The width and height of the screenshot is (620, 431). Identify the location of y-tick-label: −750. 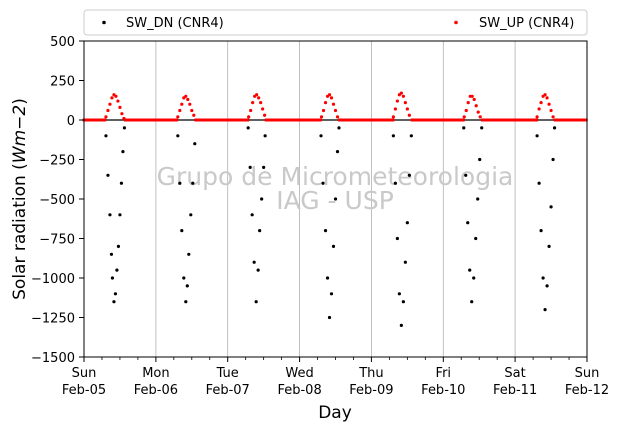
(57, 240).